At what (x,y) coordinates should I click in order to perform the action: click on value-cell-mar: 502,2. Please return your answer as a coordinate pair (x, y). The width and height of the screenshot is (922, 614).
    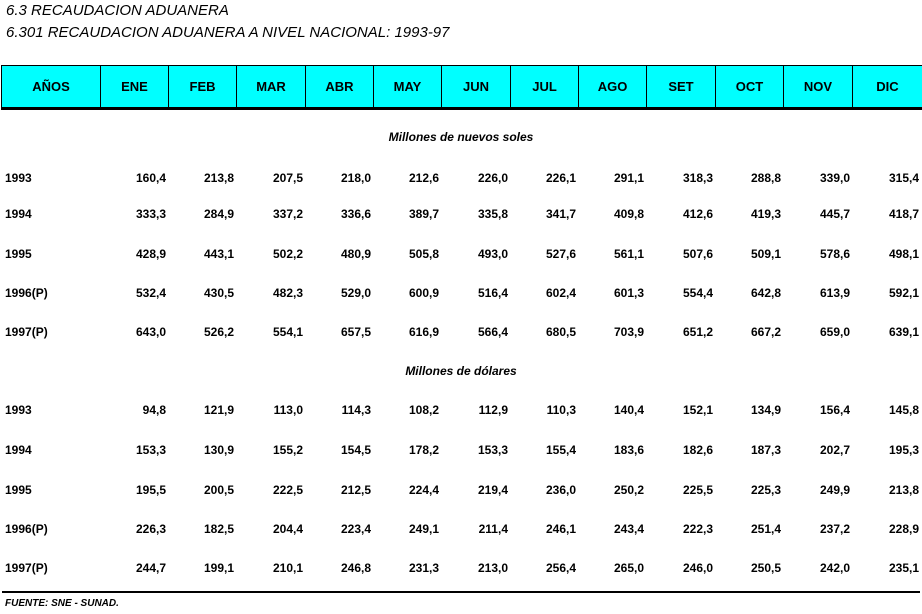
    Looking at the image, I should click on (287, 254).